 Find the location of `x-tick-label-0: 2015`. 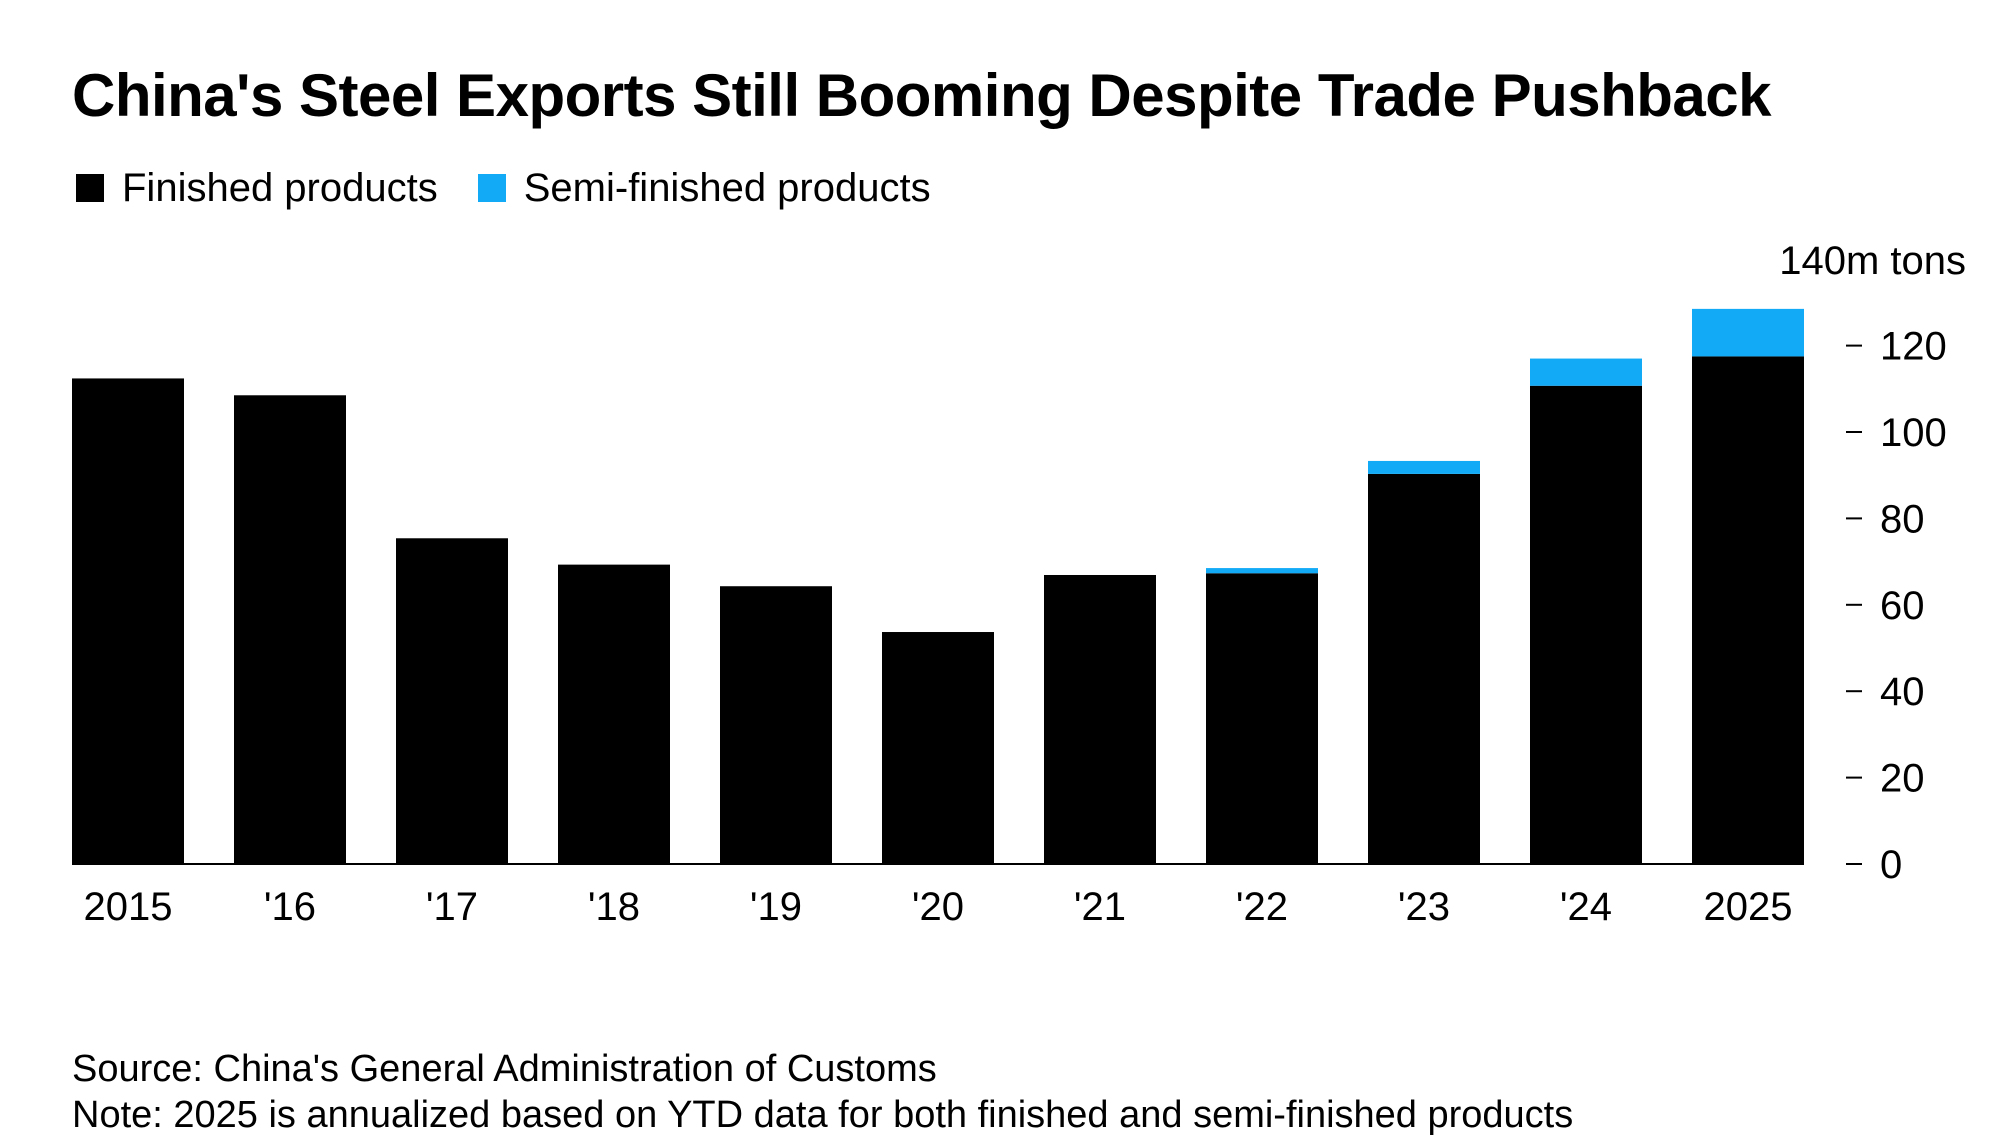

x-tick-label-0: 2015 is located at coordinates (128, 907).